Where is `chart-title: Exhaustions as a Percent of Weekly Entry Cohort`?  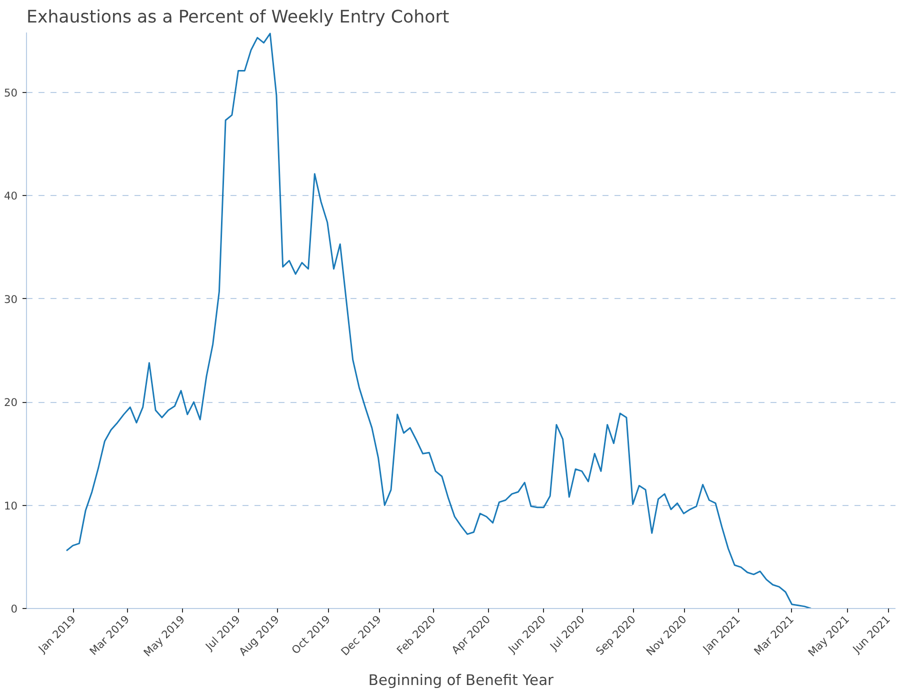 chart-title: Exhaustions as a Percent of Weekly Entry Cohort is located at coordinates (238, 18).